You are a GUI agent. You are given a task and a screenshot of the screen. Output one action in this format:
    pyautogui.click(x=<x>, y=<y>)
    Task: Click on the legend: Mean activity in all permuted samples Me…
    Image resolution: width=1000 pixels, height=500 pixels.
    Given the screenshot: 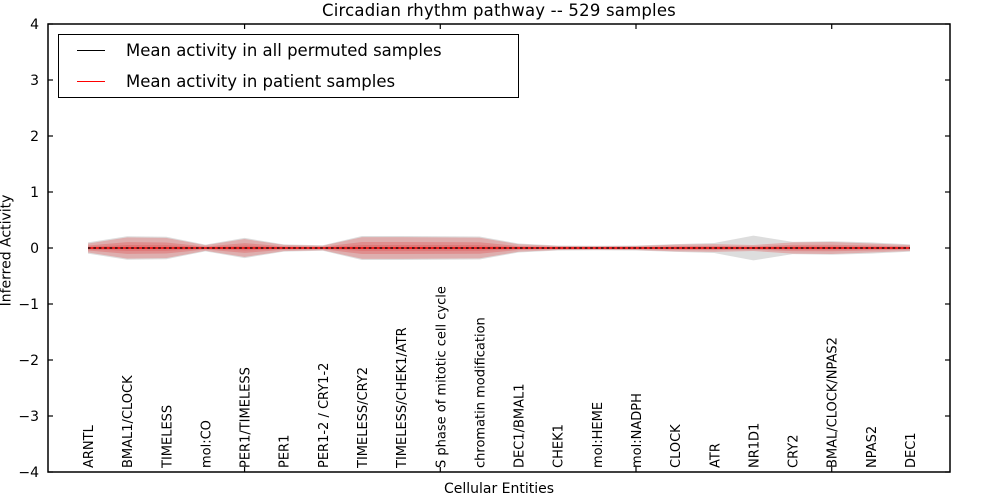 What is the action you would take?
    pyautogui.click(x=288, y=66)
    